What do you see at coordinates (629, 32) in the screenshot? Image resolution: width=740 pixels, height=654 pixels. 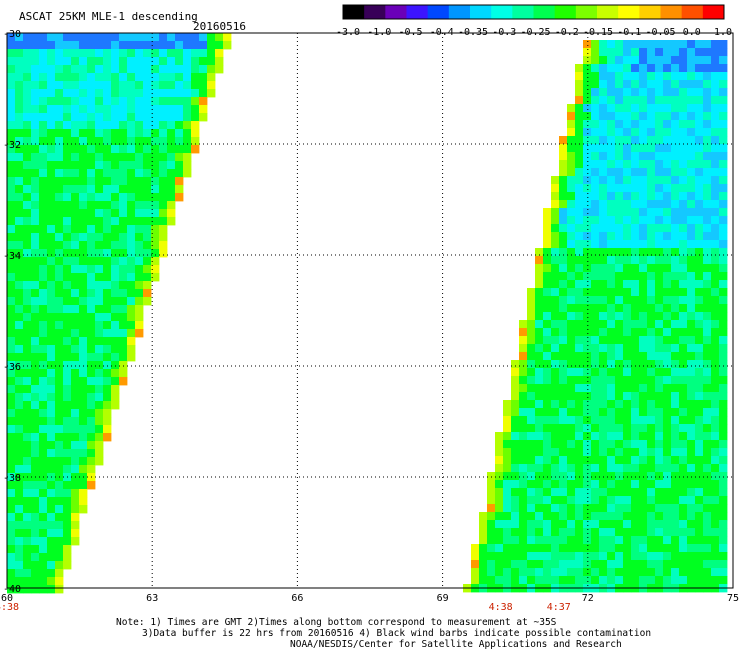 I see `colorbar-label: -0.1` at bounding box center [629, 32].